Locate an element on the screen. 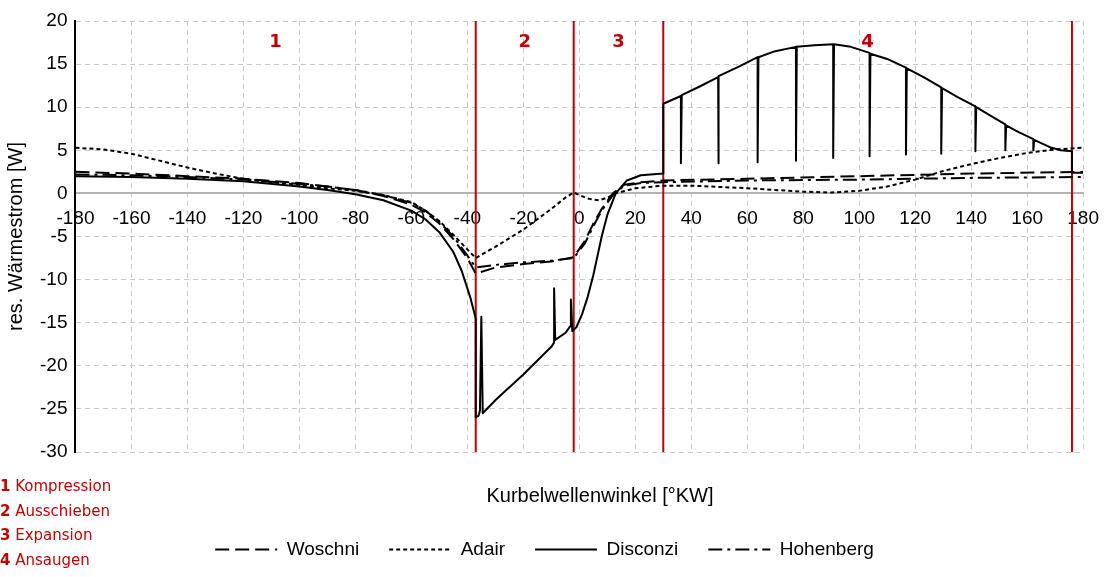 The height and width of the screenshot is (577, 1113). x-tick-label: 140 is located at coordinates (971, 218).